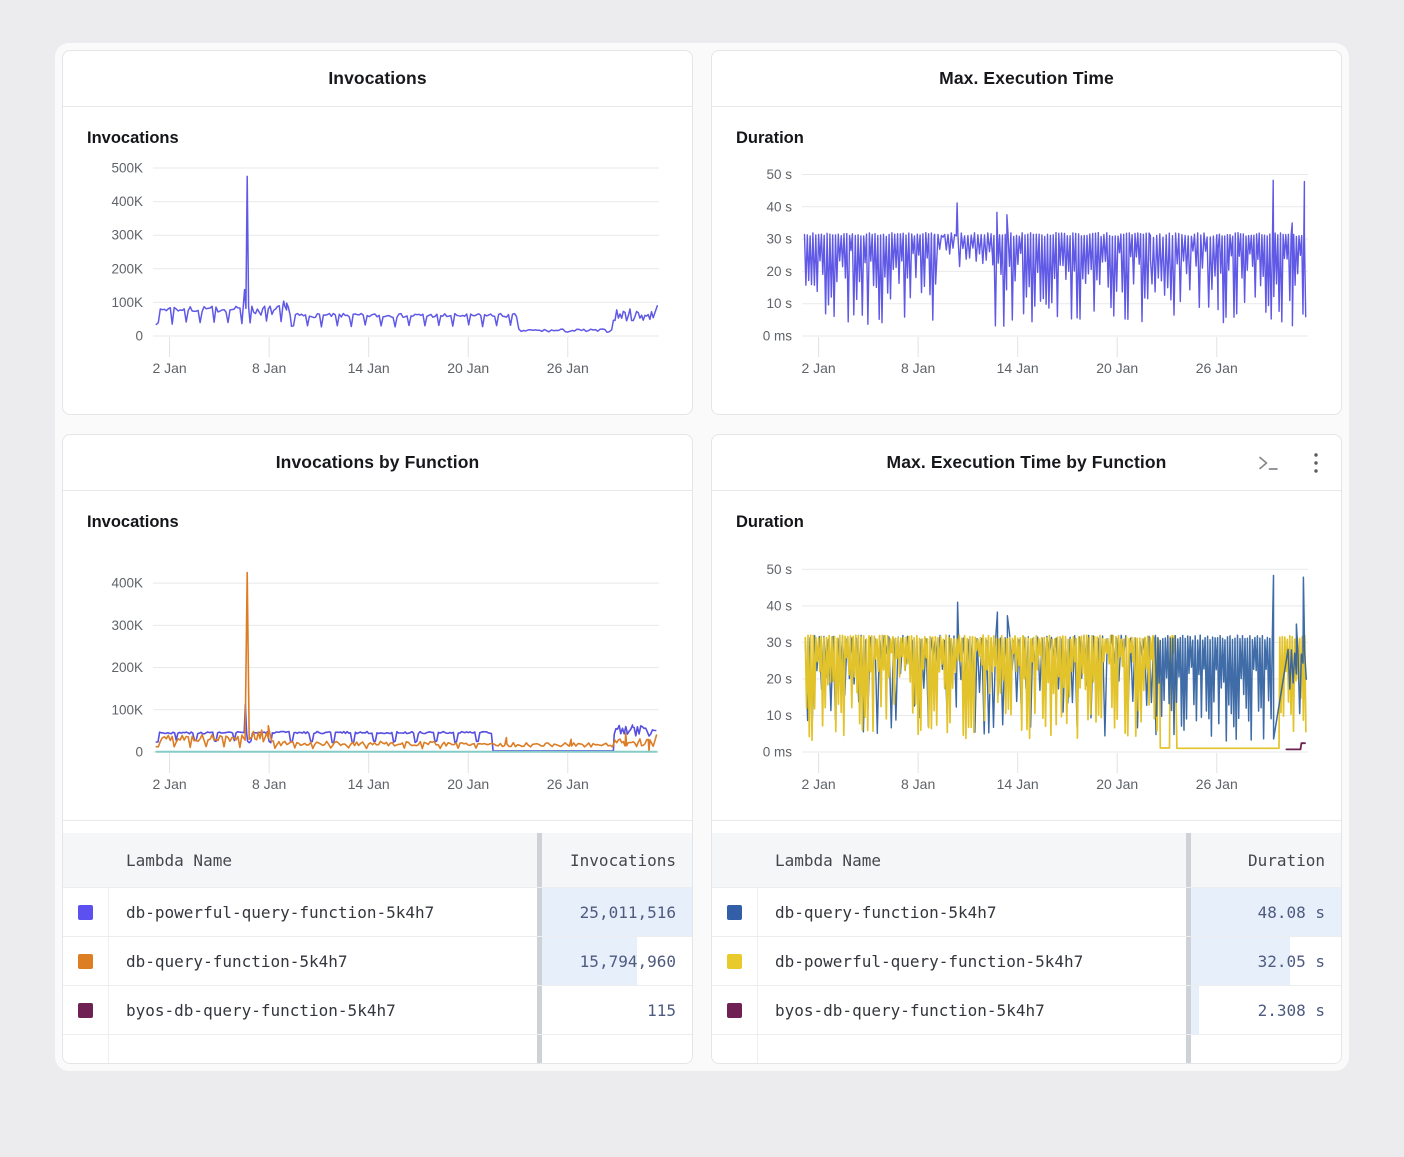 This screenshot has height=1157, width=1404. I want to click on svg-text: 2 Jan, so click(169, 784).